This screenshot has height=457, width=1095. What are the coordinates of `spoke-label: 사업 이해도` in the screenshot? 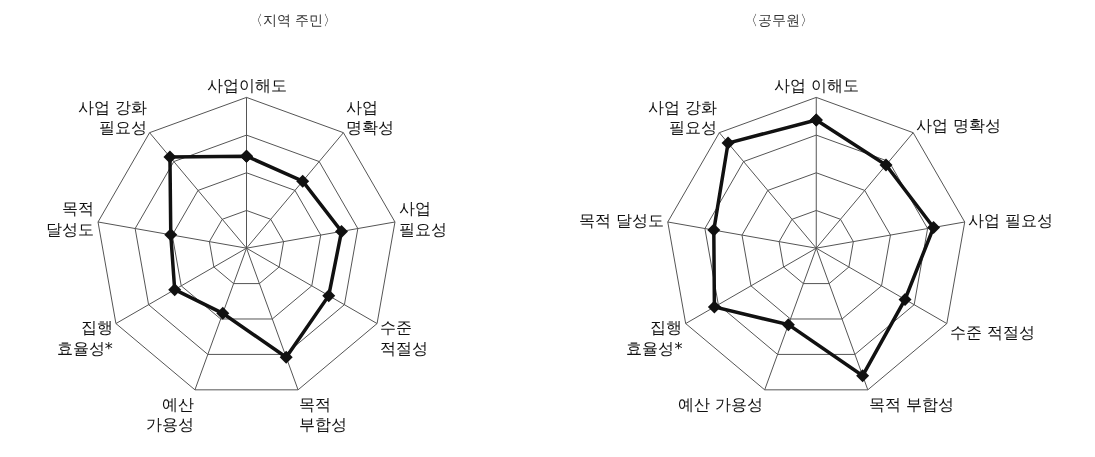 It's located at (816, 85).